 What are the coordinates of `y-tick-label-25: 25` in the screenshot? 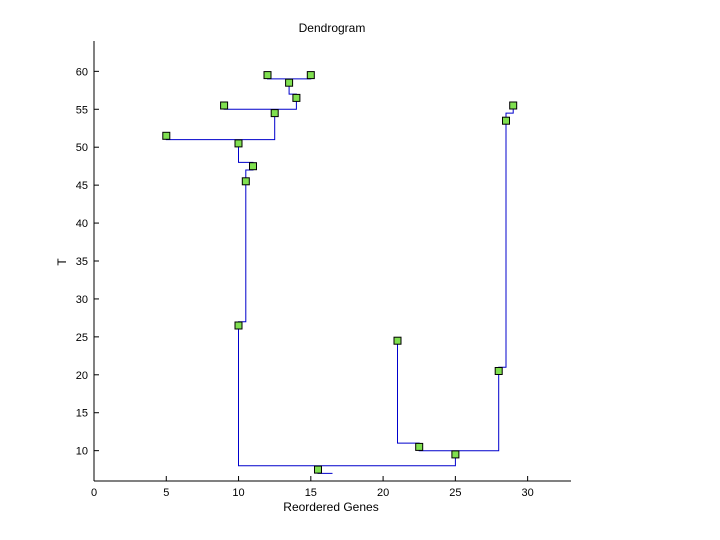 It's located at (82, 338).